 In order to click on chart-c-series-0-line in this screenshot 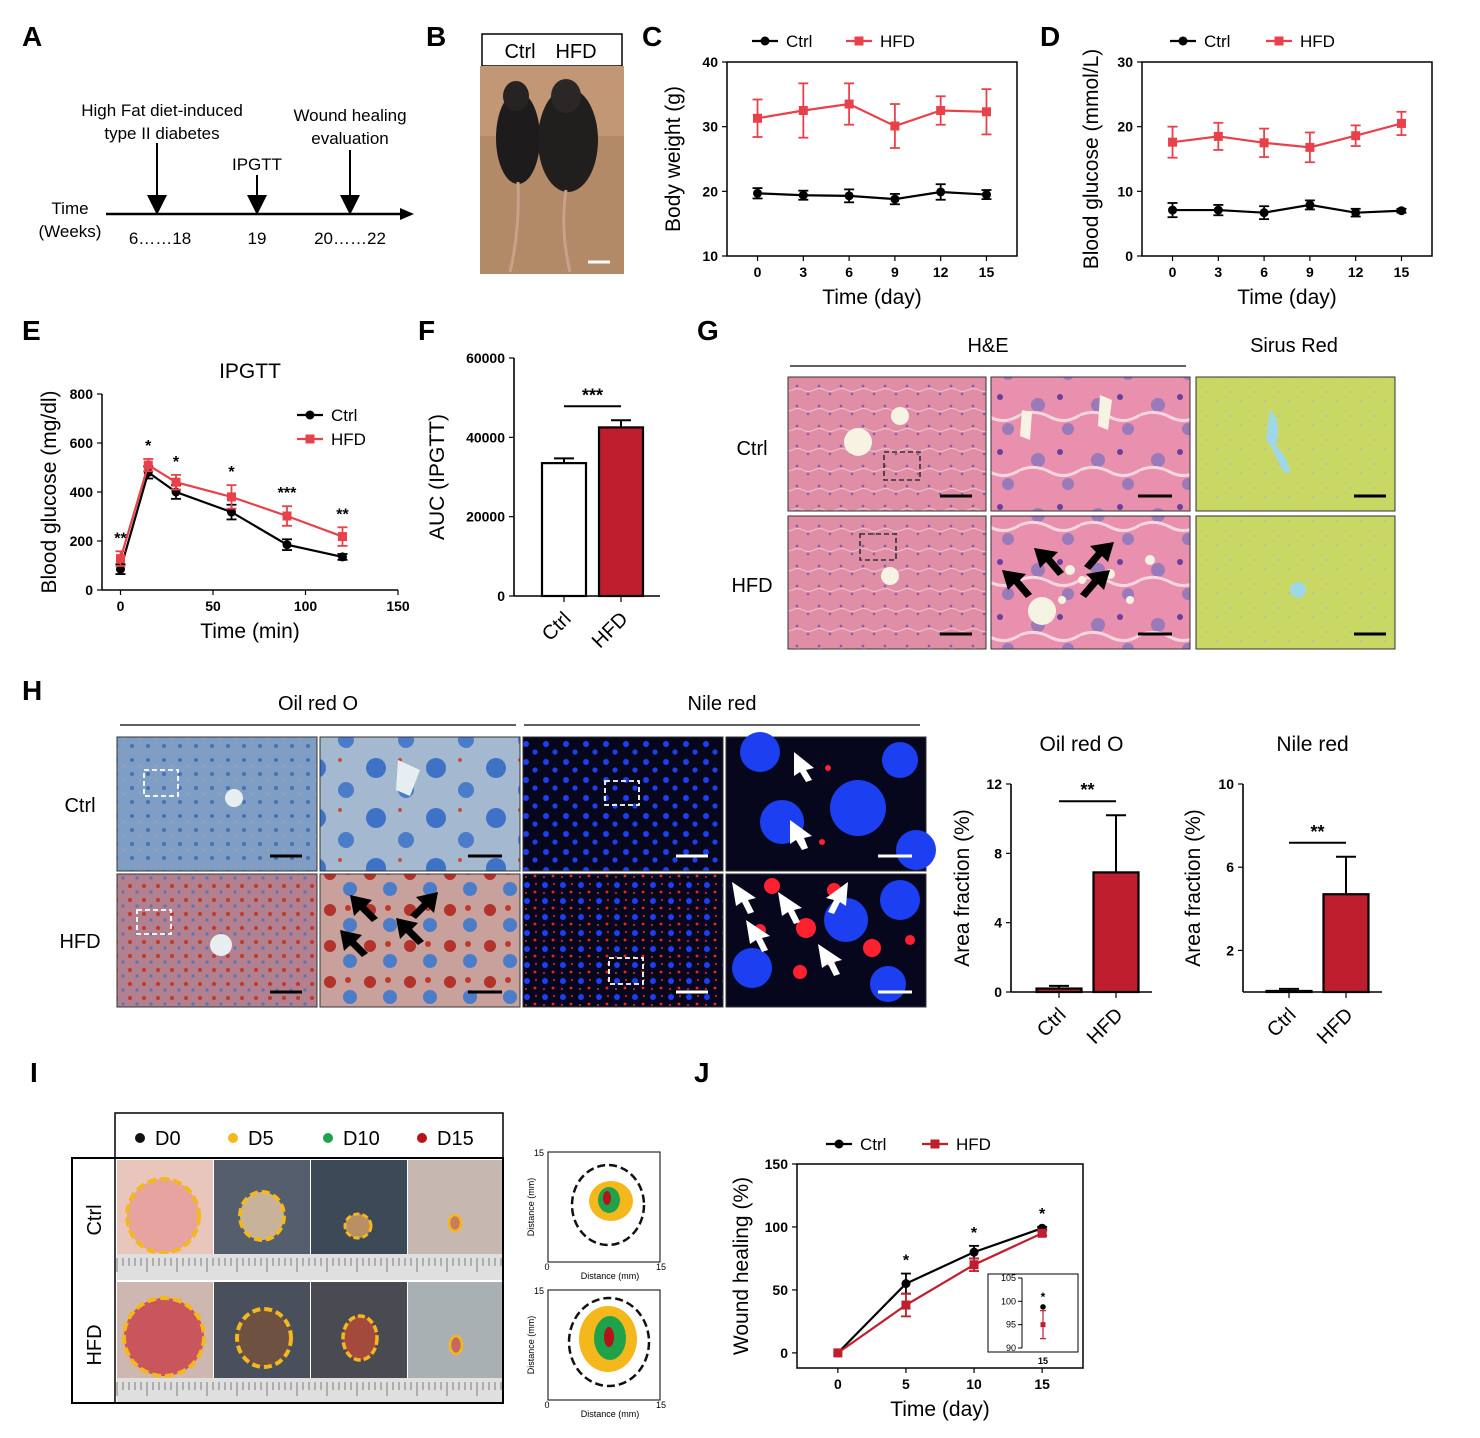, I will do `click(872, 195)`.